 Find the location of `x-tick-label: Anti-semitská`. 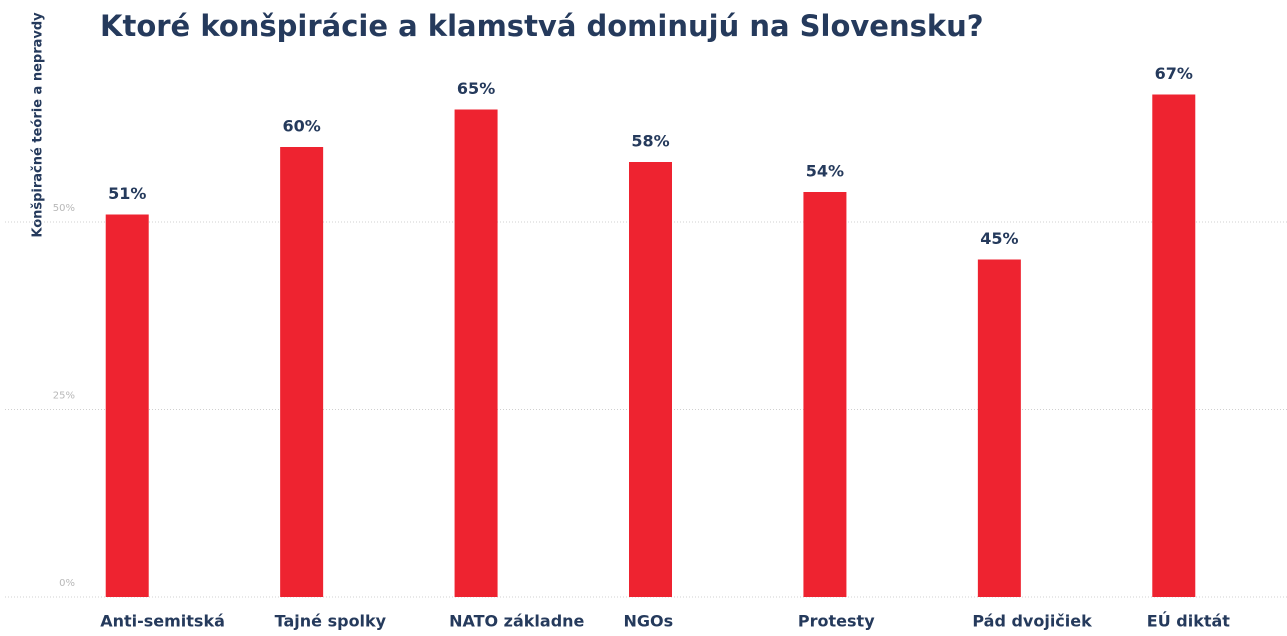

x-tick-label: Anti-semitská is located at coordinates (162, 621).